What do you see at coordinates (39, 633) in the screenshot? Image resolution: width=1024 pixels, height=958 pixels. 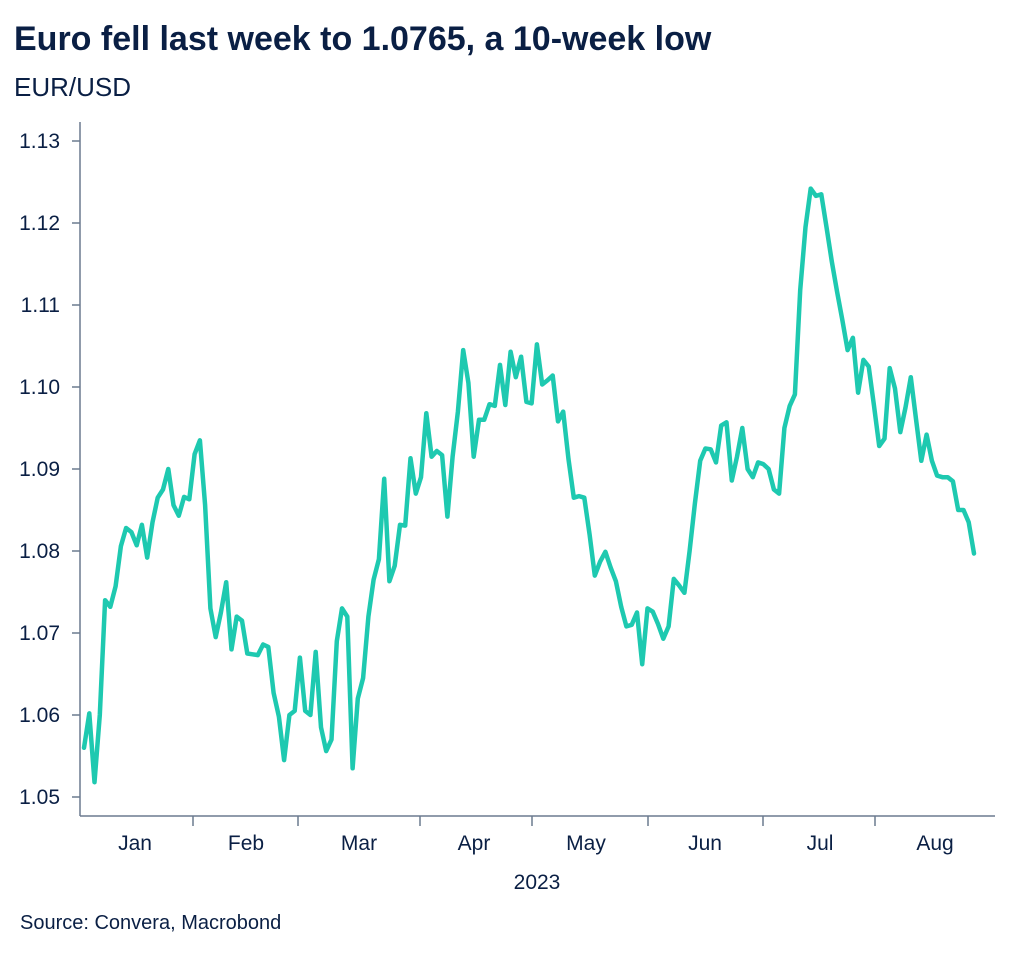 I see `y-tick-label: 1.07` at bounding box center [39, 633].